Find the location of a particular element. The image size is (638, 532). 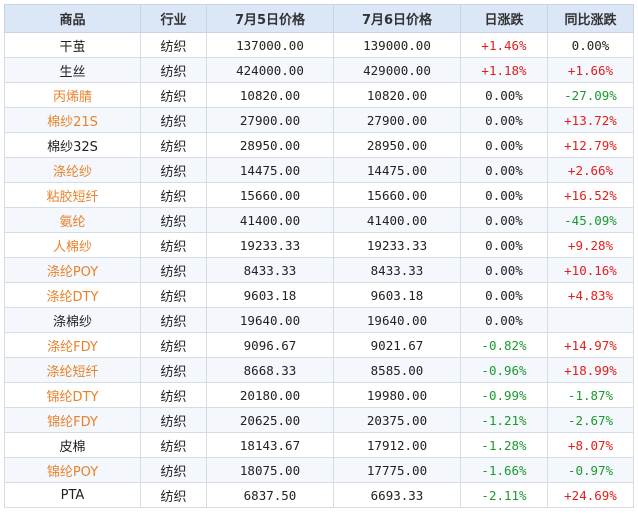

price-jul5-cell: 14475.00 is located at coordinates (270, 170).